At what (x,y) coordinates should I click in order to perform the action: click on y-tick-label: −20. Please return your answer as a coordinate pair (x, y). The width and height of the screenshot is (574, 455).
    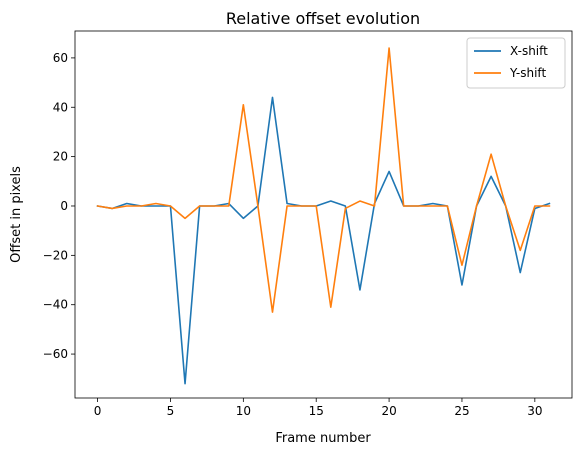
    Looking at the image, I should click on (55, 255).